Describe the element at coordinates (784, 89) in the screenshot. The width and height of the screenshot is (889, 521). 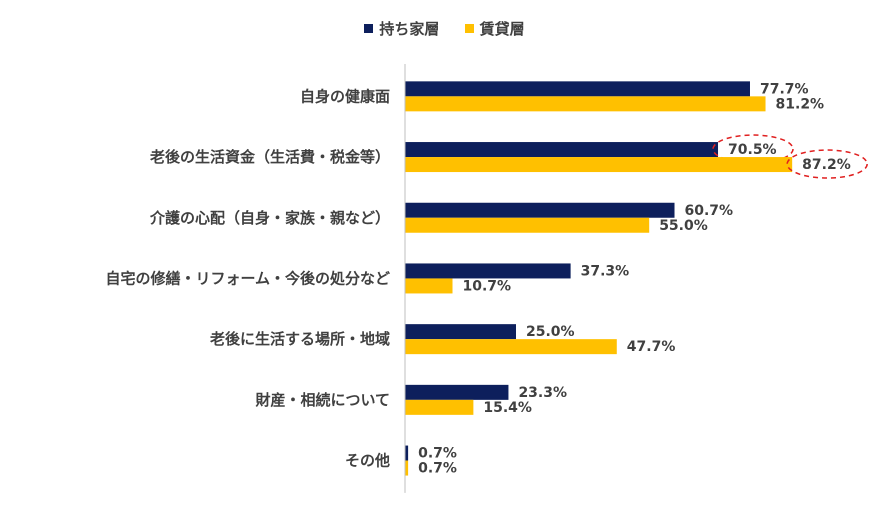
I see `value-label: 77.7%` at that location.